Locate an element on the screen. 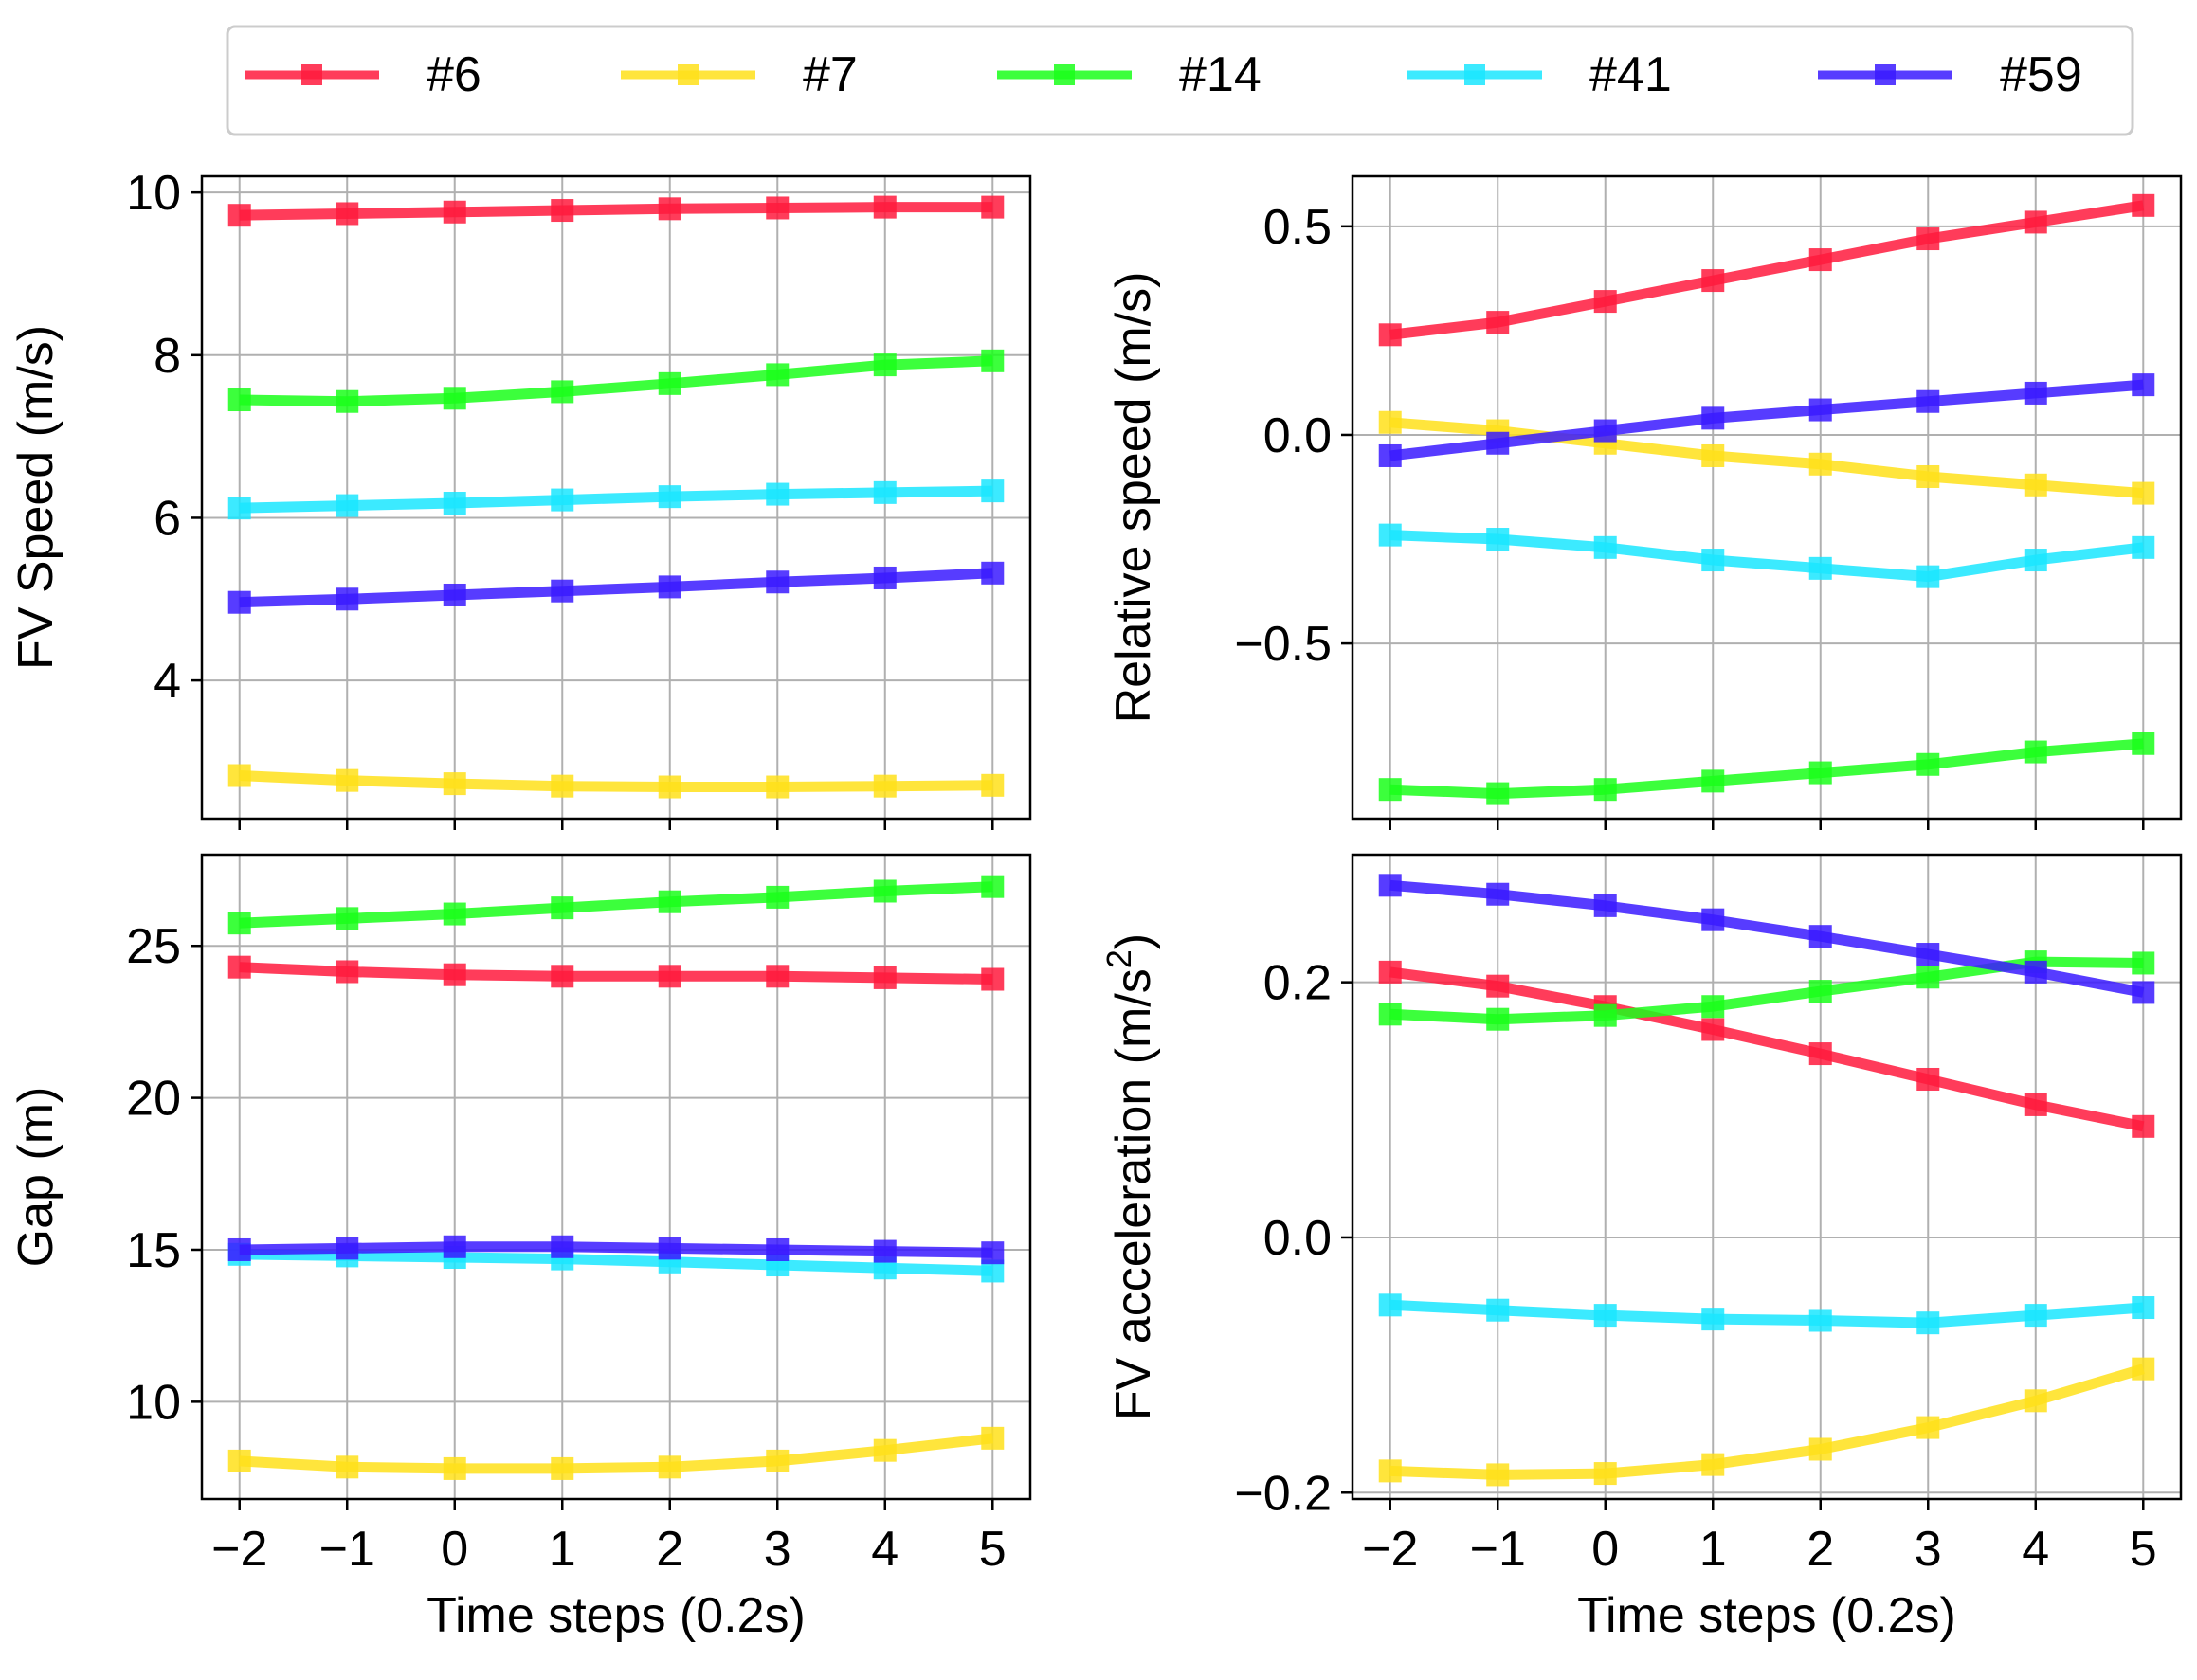  legend: #6 #7 #14 #41 #59 is located at coordinates (1180, 80).